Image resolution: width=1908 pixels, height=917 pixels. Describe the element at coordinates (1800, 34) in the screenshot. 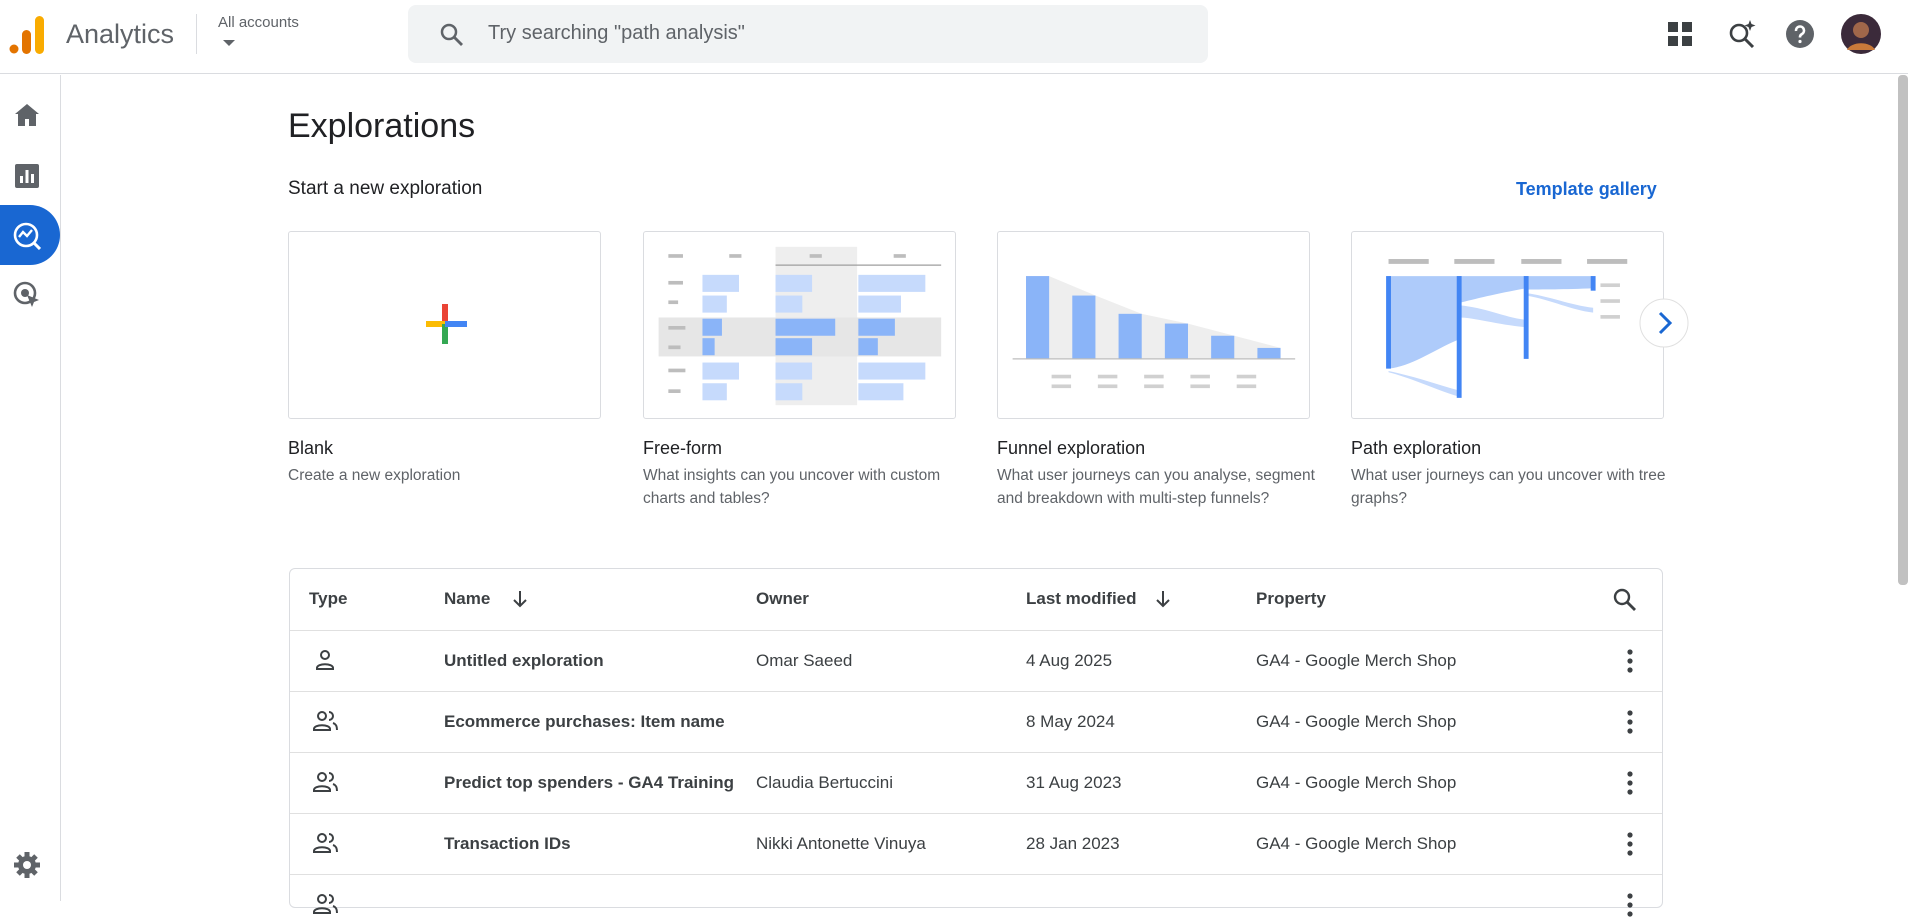

I see `help-icon` at that location.